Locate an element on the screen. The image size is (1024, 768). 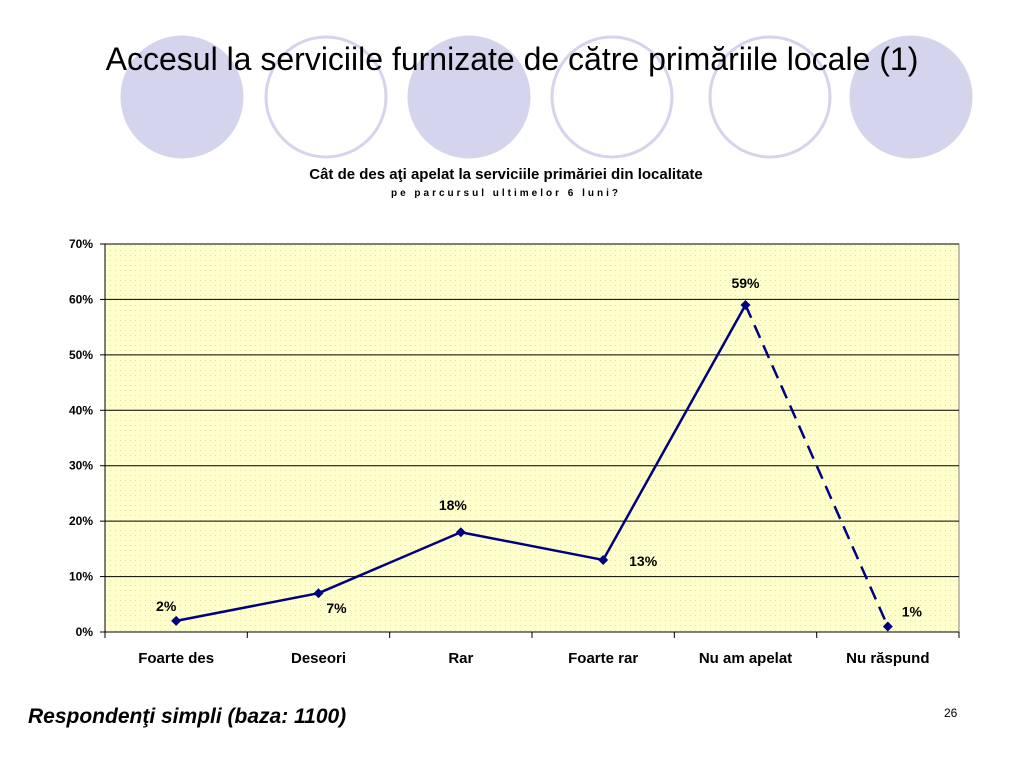
chart-subtitle: pe parcursul ultimelor 6 luni? is located at coordinates (506, 193).